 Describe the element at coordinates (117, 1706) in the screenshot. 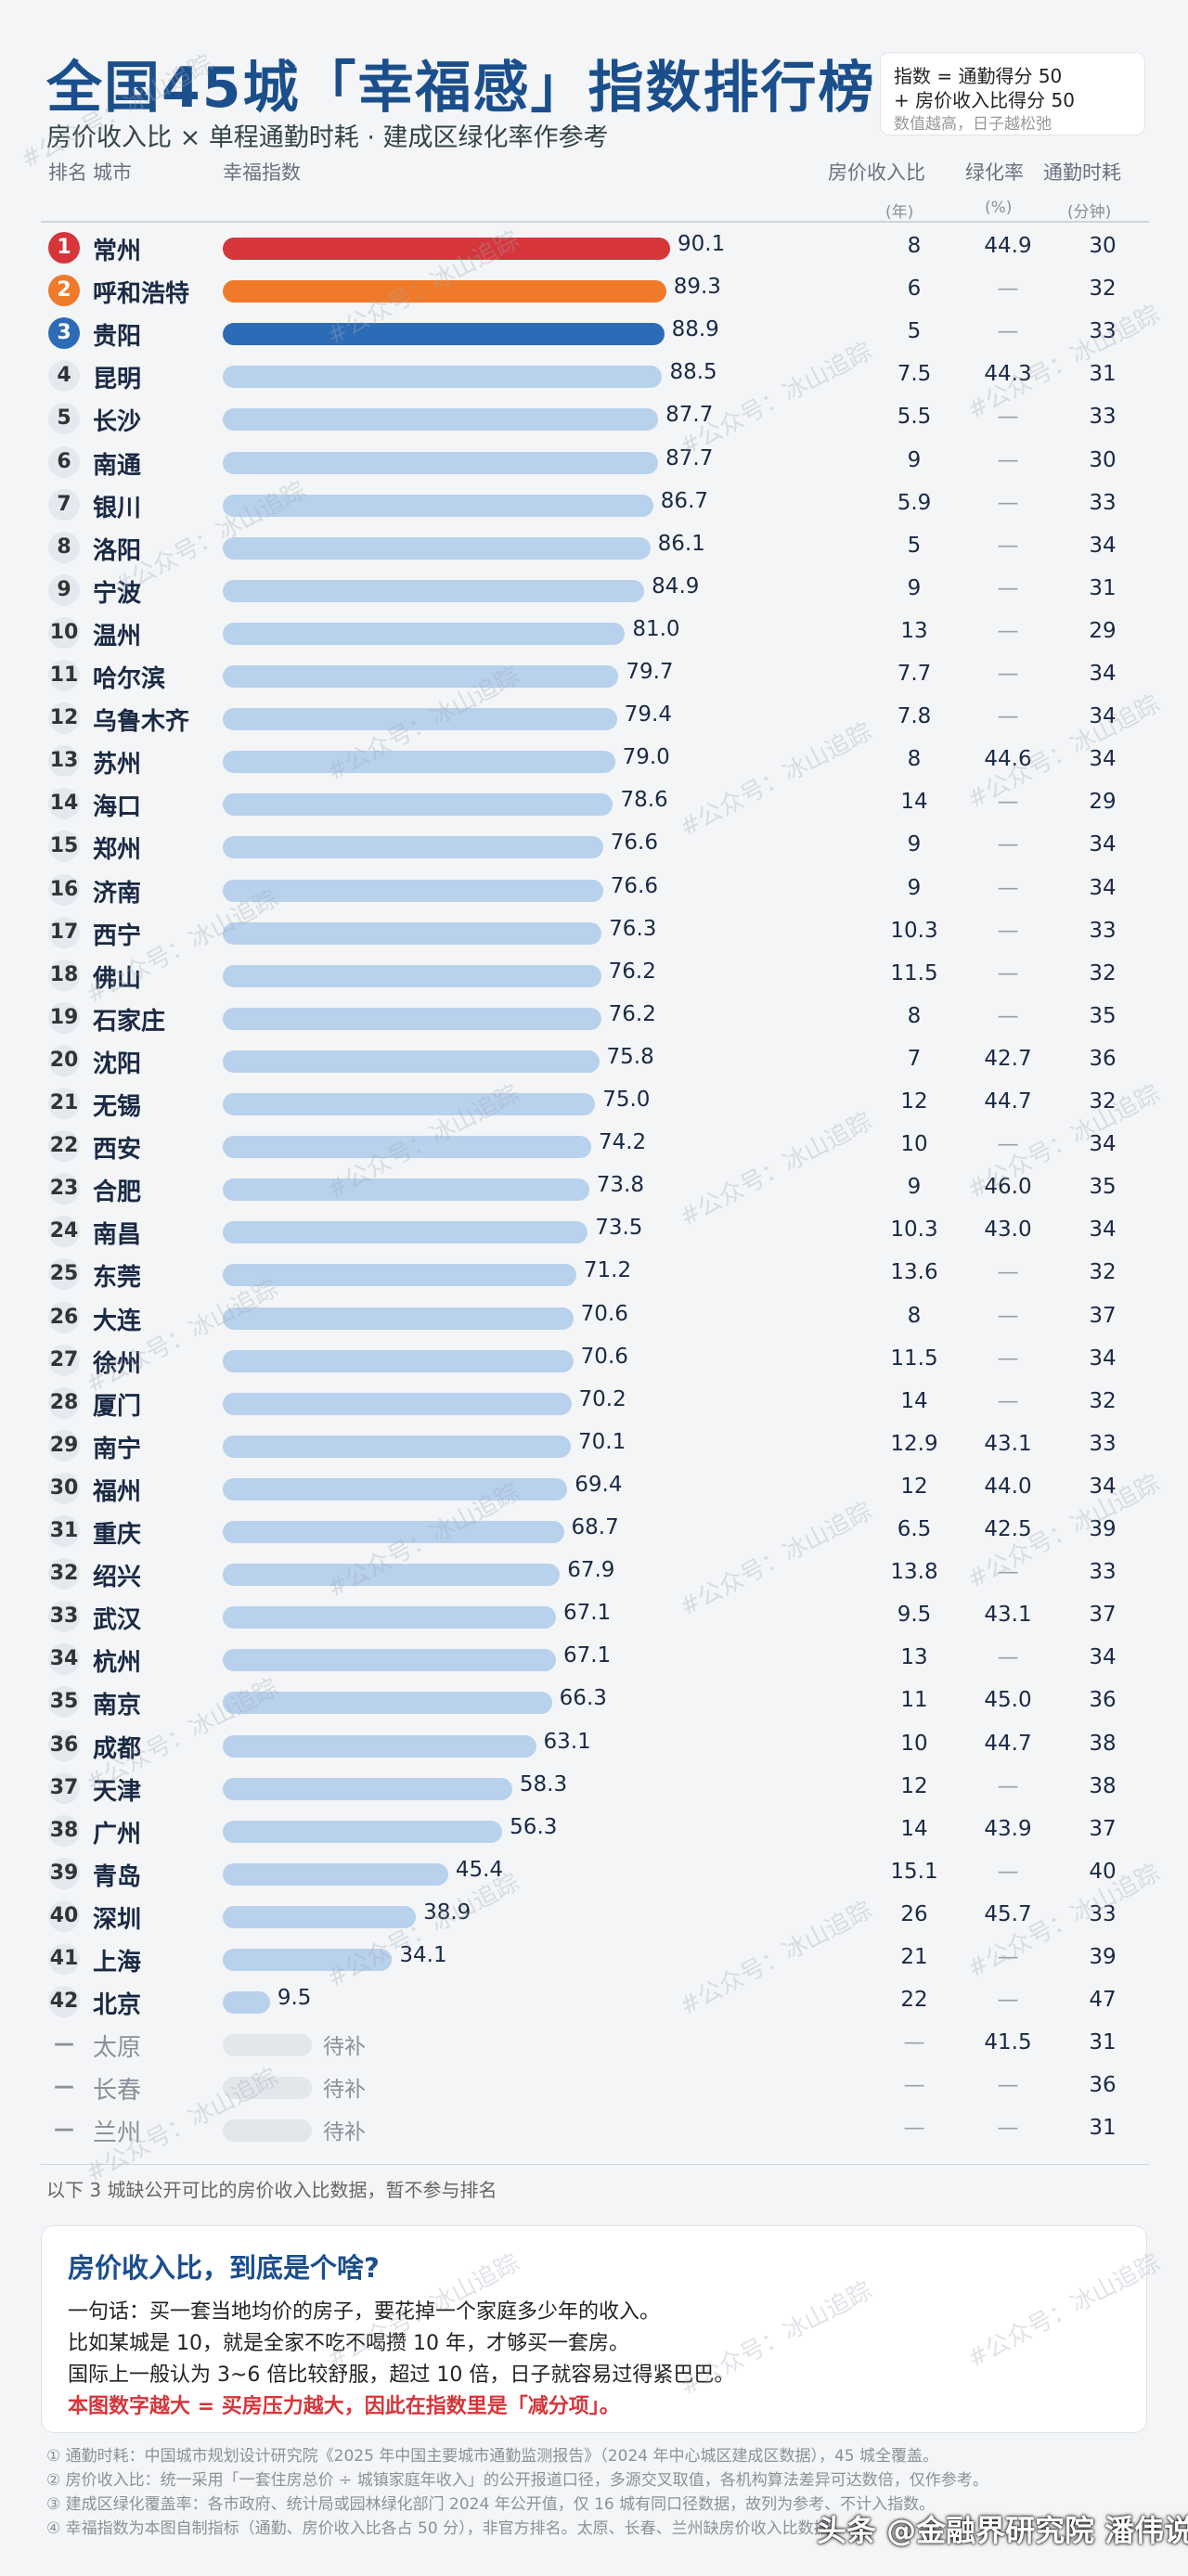

I see `city-name: 南京` at that location.